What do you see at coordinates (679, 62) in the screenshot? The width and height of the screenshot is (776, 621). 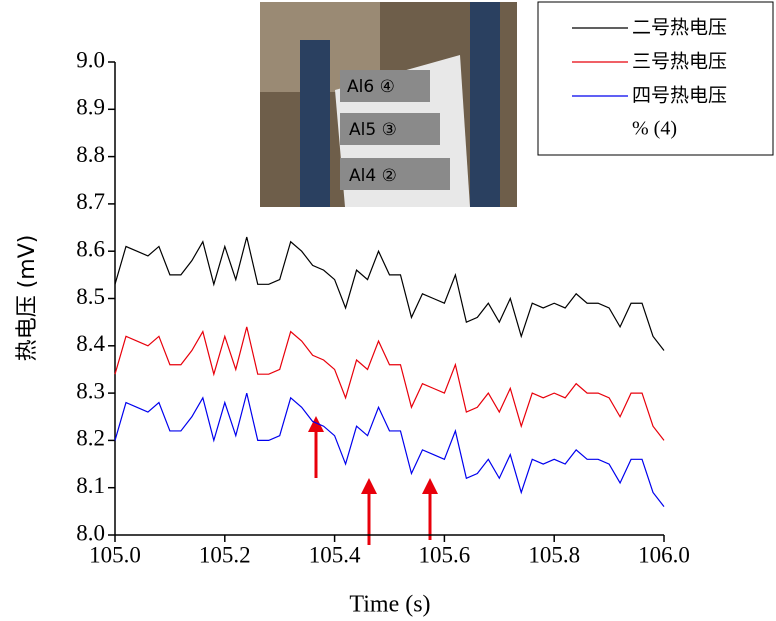 I see `legend-label: 三号热电压` at bounding box center [679, 62].